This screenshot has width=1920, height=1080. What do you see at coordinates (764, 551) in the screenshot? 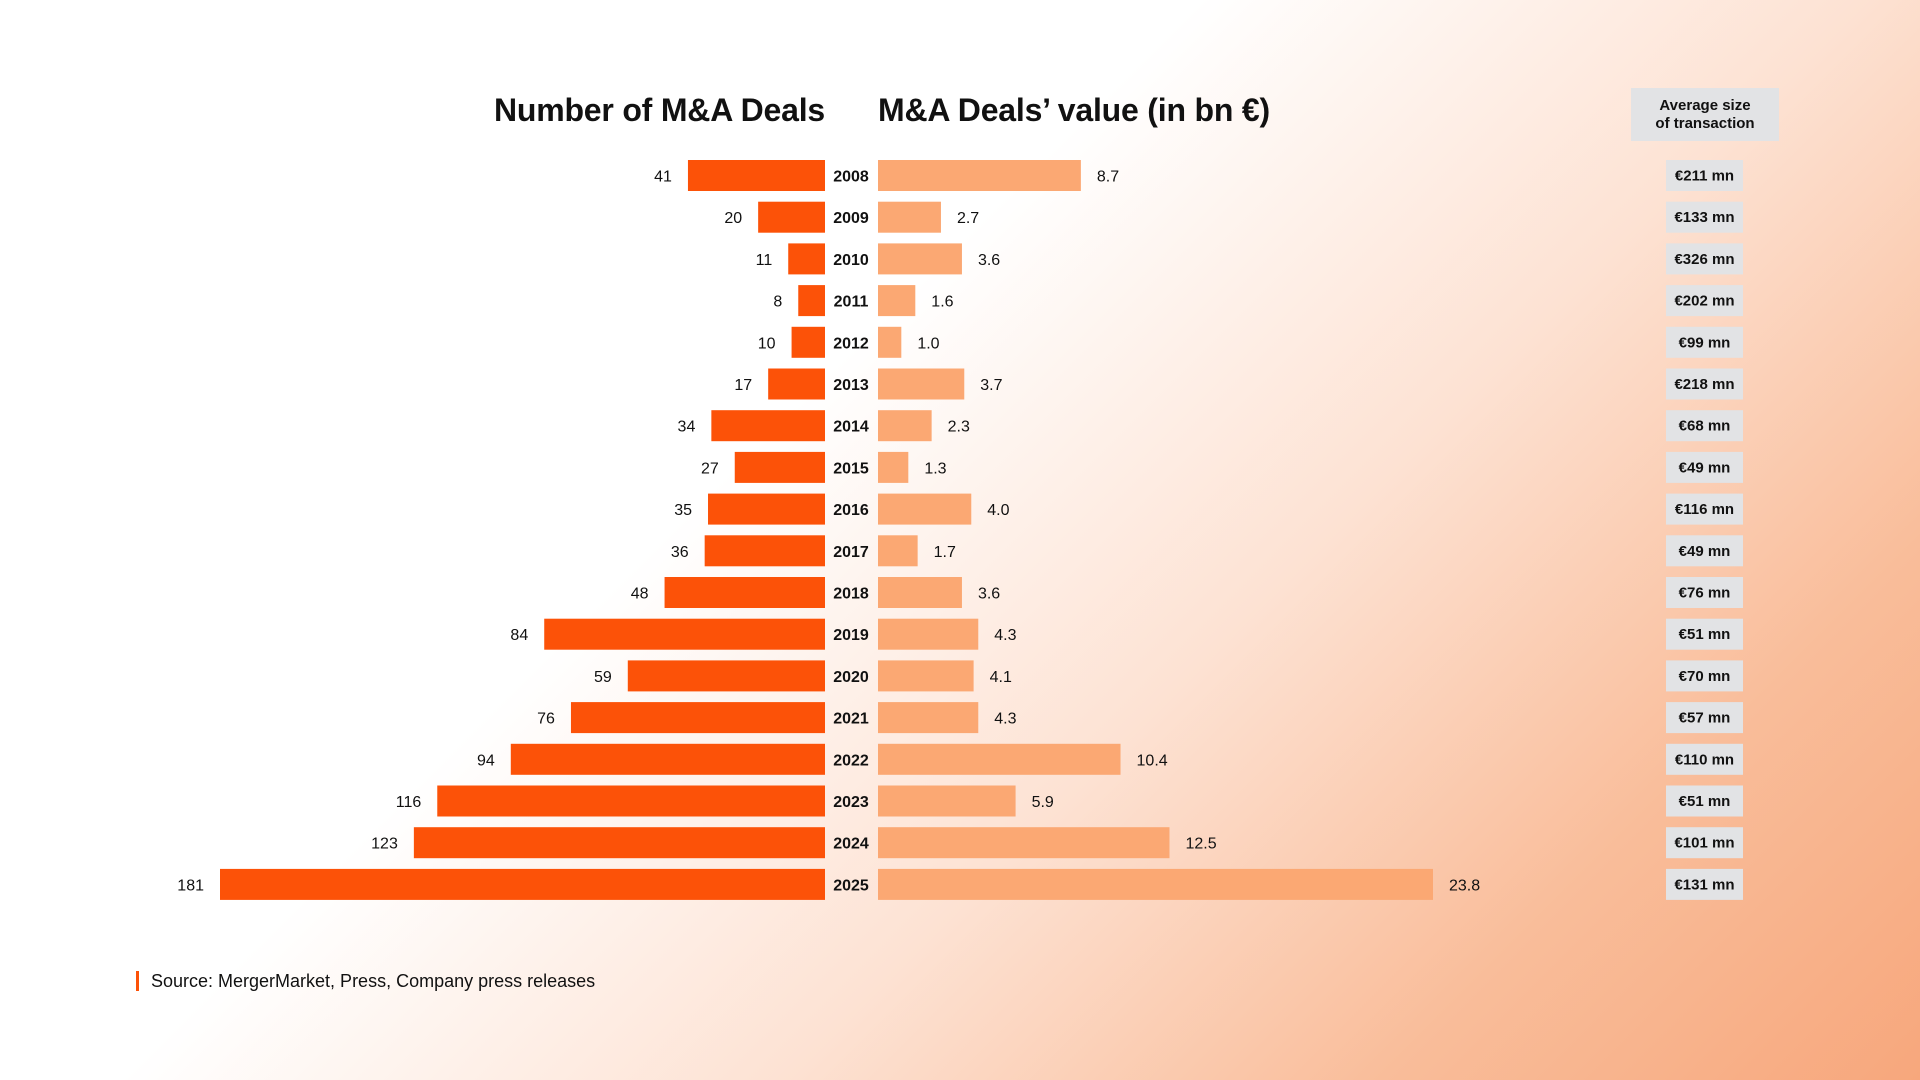
I see `count-bar-2017` at bounding box center [764, 551].